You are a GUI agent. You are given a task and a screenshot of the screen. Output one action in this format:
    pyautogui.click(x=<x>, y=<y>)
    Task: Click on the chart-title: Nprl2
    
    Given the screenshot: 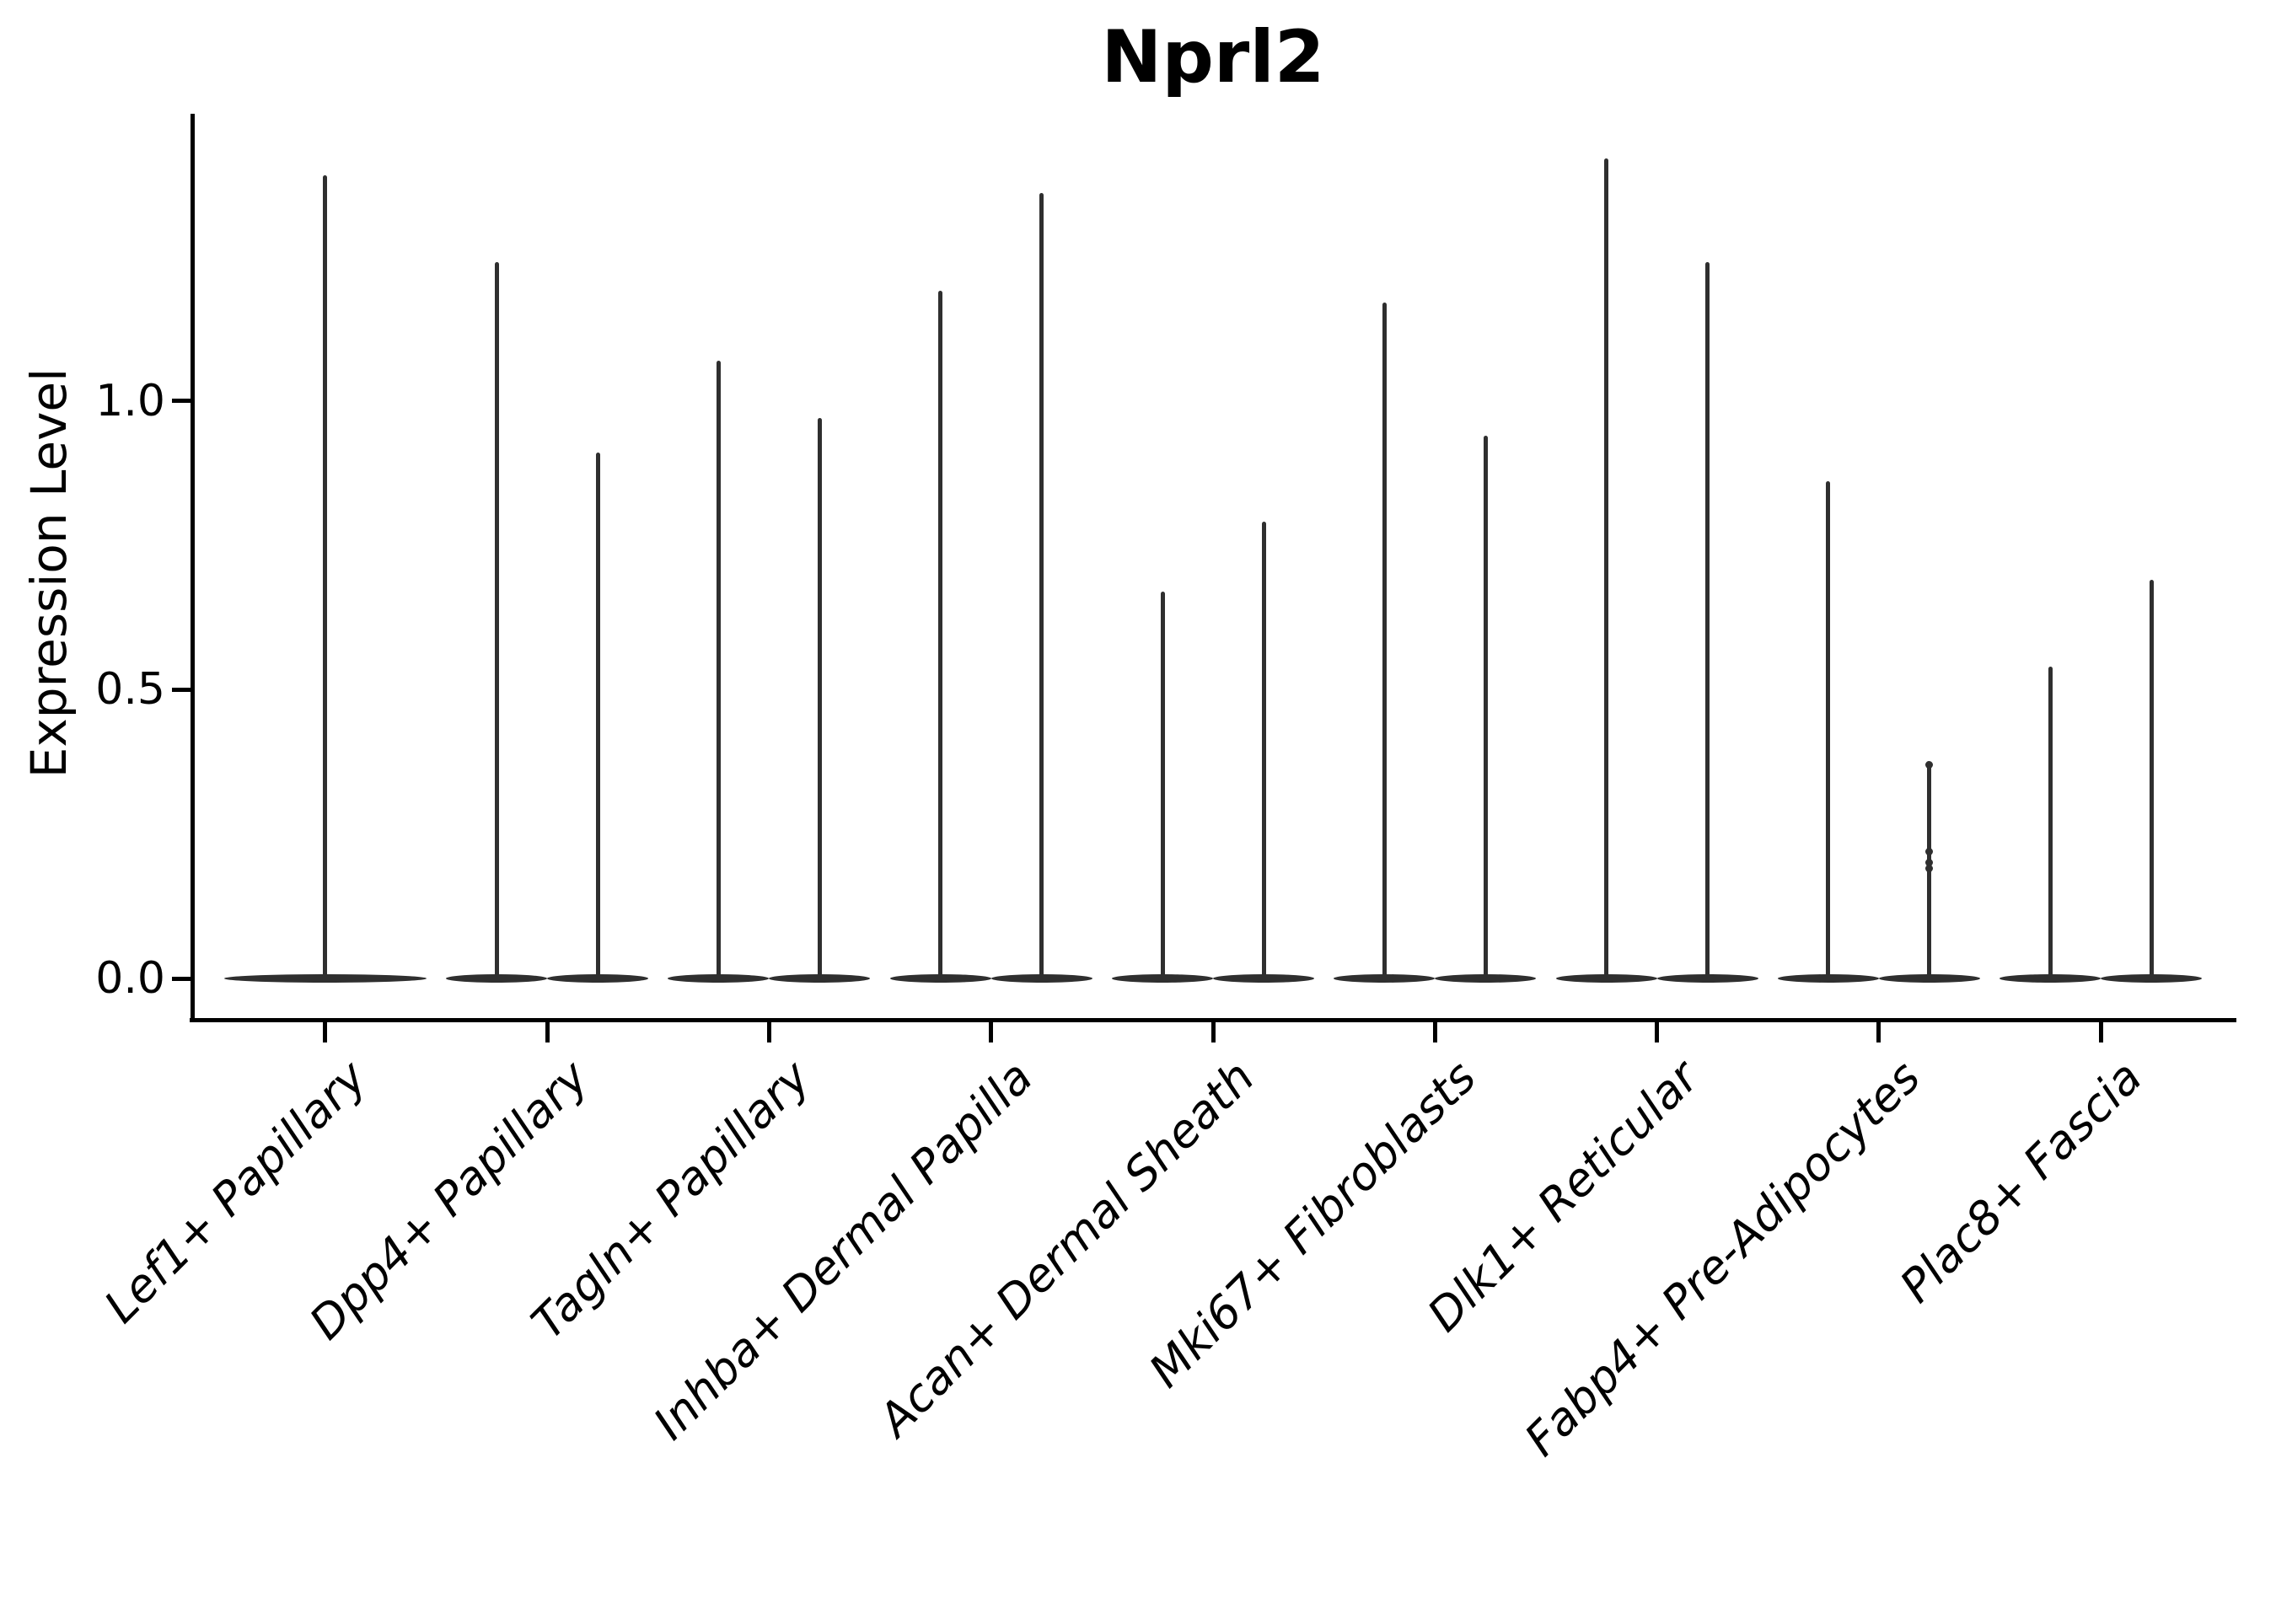 What is the action you would take?
    pyautogui.click(x=1213, y=57)
    